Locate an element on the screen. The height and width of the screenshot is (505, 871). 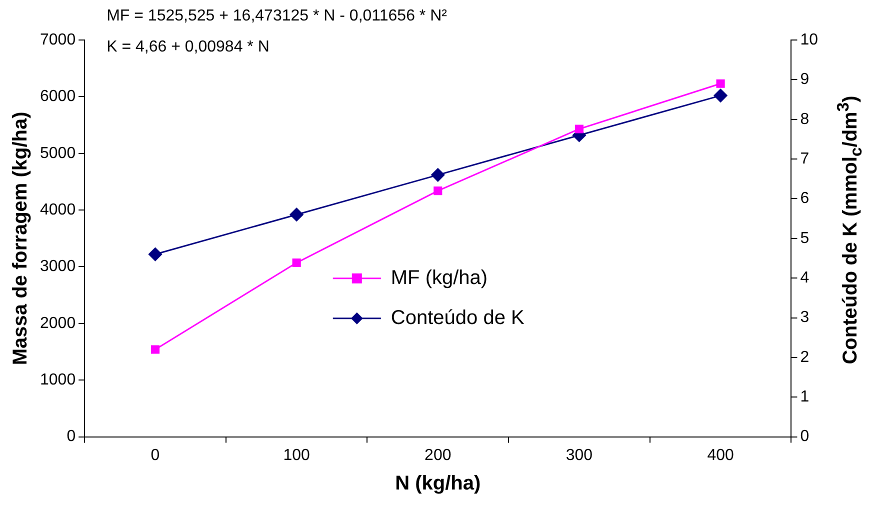
annotation: K = 4,66 + 0,00984 * N is located at coordinates (188, 47).